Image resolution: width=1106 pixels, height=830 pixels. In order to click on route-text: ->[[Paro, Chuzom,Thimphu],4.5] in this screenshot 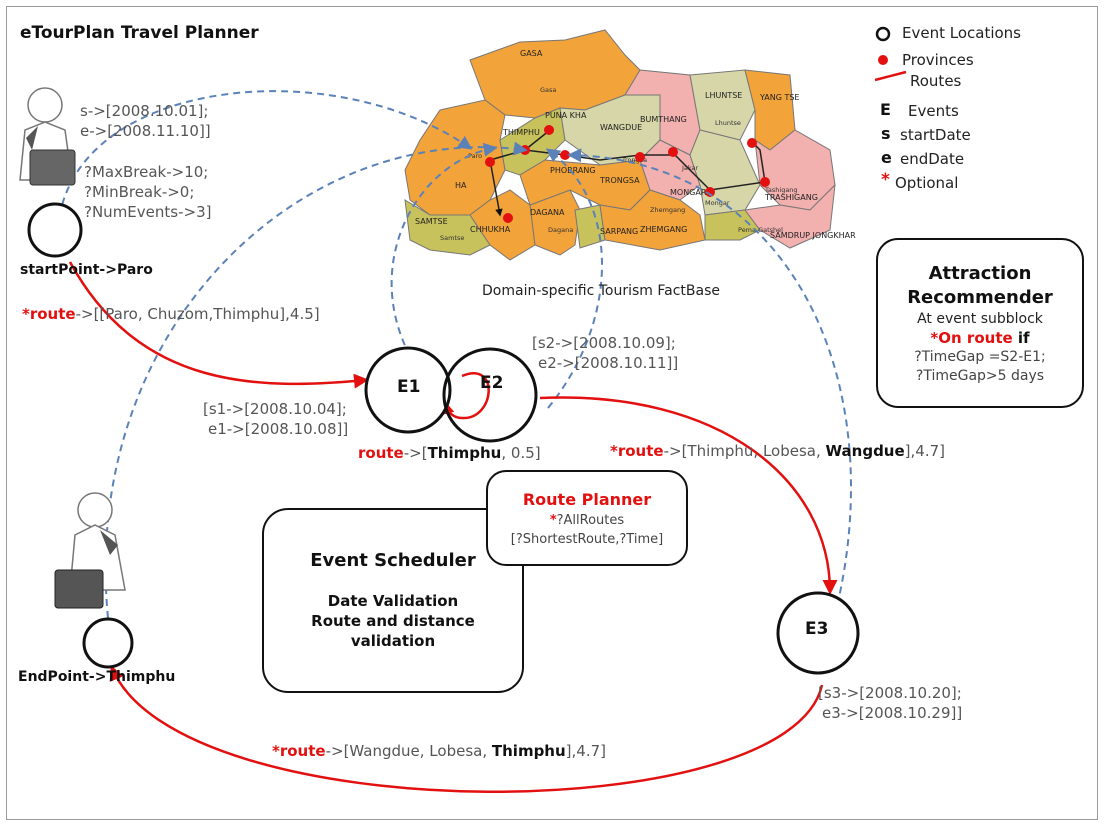, I will do `click(197, 314)`.